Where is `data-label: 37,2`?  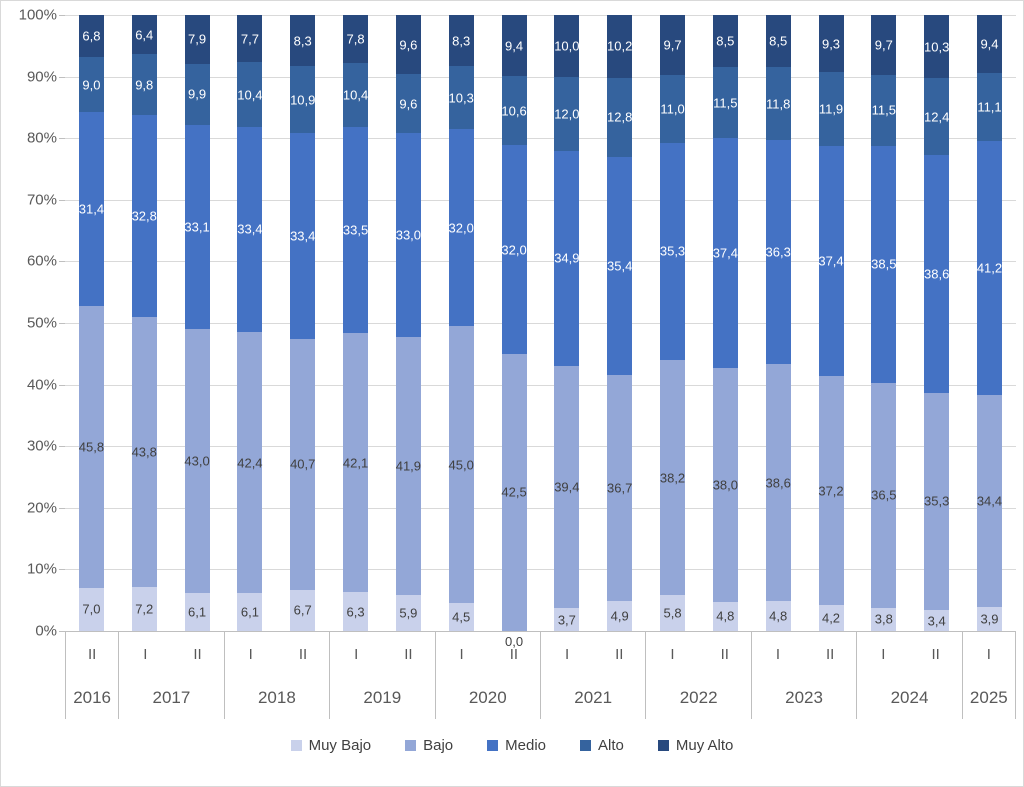
data-label: 37,2 is located at coordinates (831, 491).